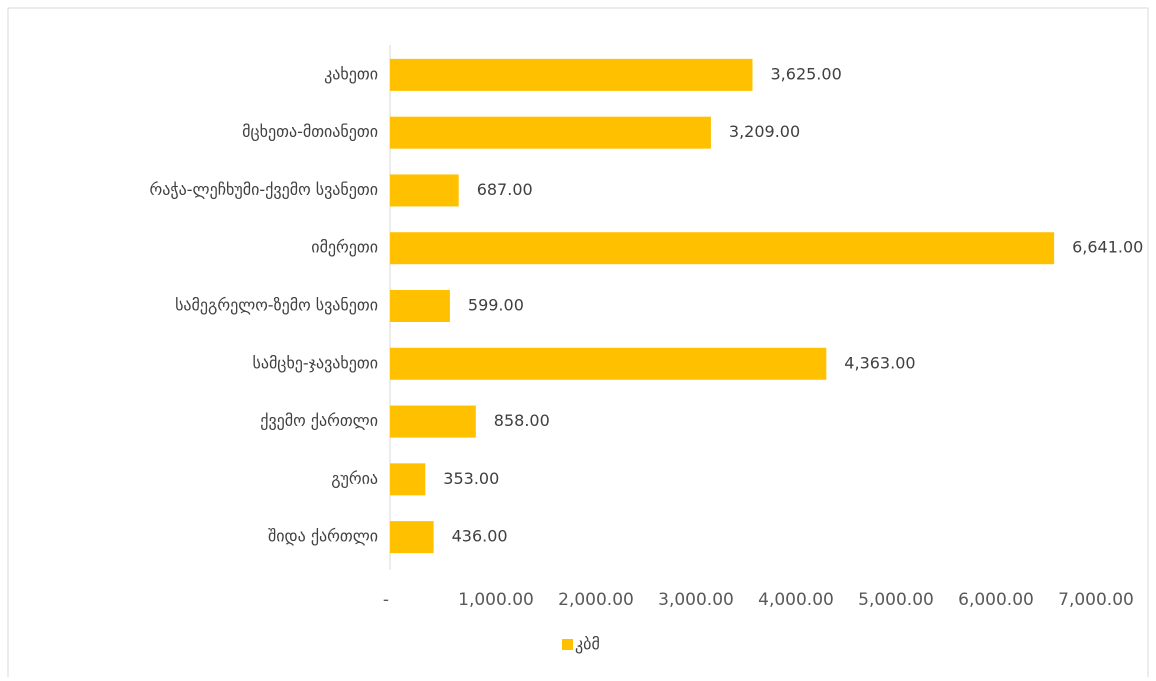 Image resolution: width=1156 pixels, height=681 pixels. What do you see at coordinates (386, 600) in the screenshot?
I see `x-tick-label: -` at bounding box center [386, 600].